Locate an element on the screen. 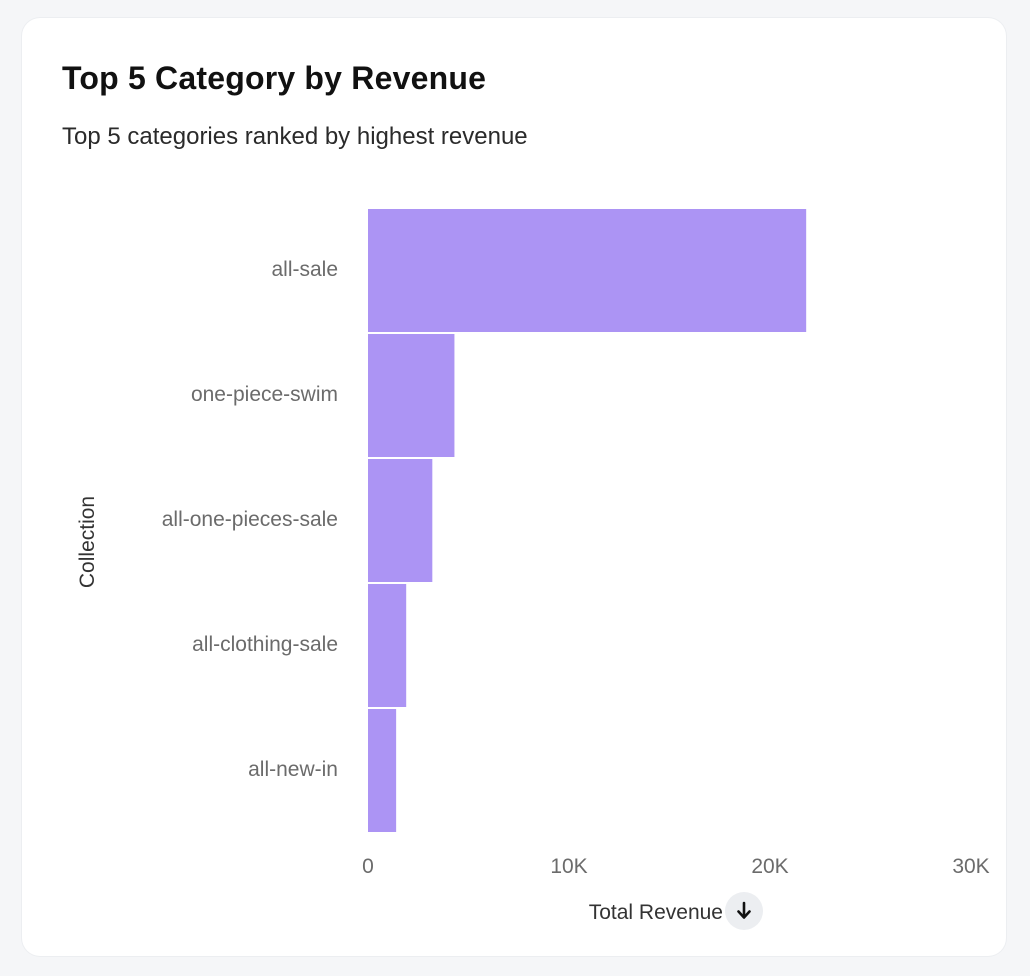  x-axis-title: Total Revenue is located at coordinates (656, 912).